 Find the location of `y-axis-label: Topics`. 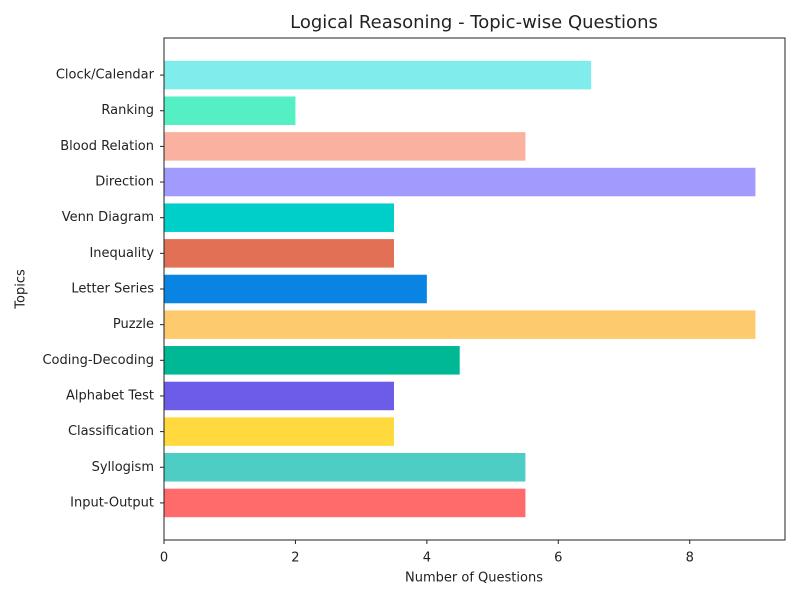

y-axis-label: Topics is located at coordinates (21, 289).